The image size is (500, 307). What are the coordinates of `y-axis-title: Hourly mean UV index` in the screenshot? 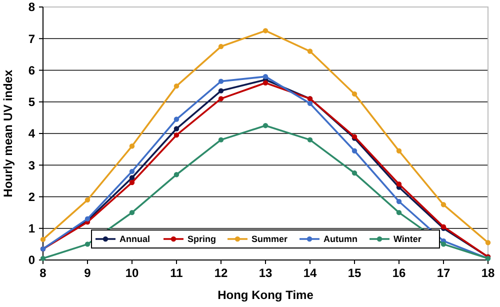 It's located at (8, 133).